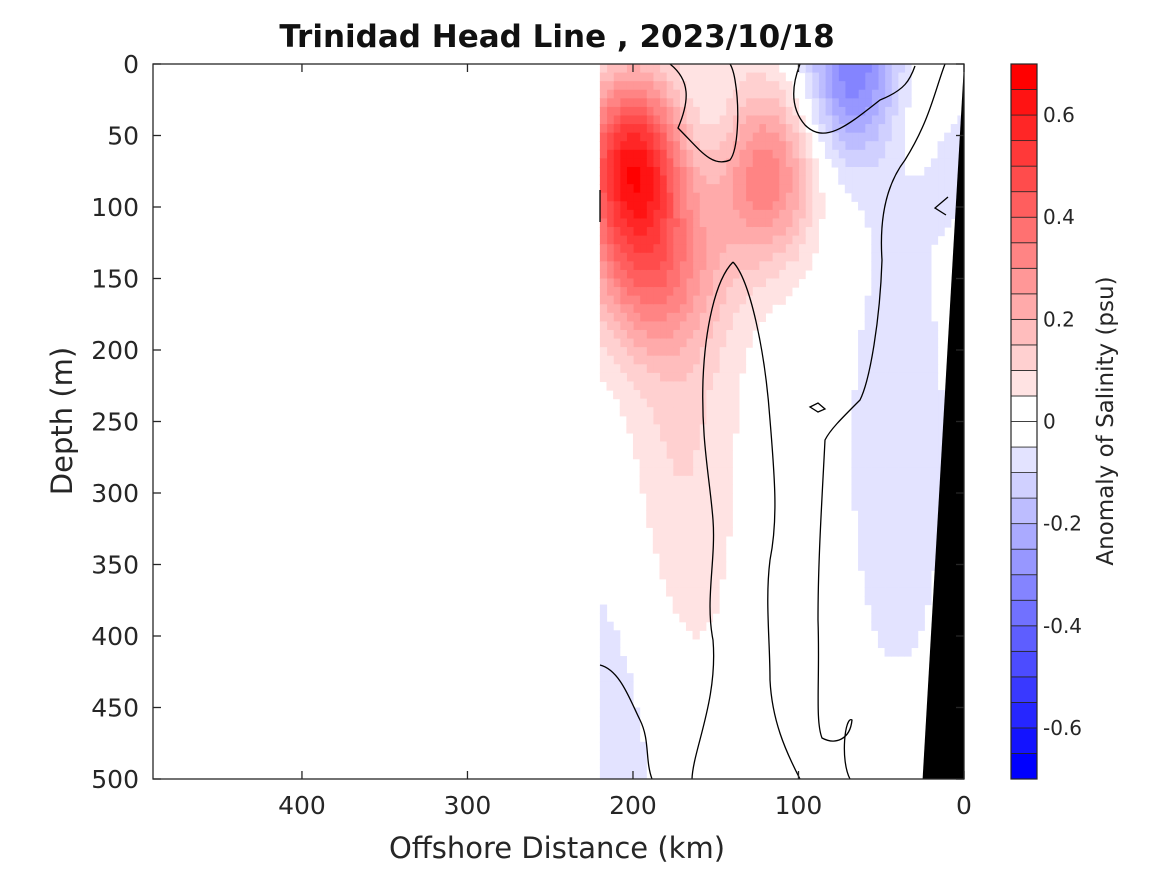 The width and height of the screenshot is (1167, 875). What do you see at coordinates (1024, 715) in the screenshot?
I see `colorbar-swatch` at bounding box center [1024, 715].